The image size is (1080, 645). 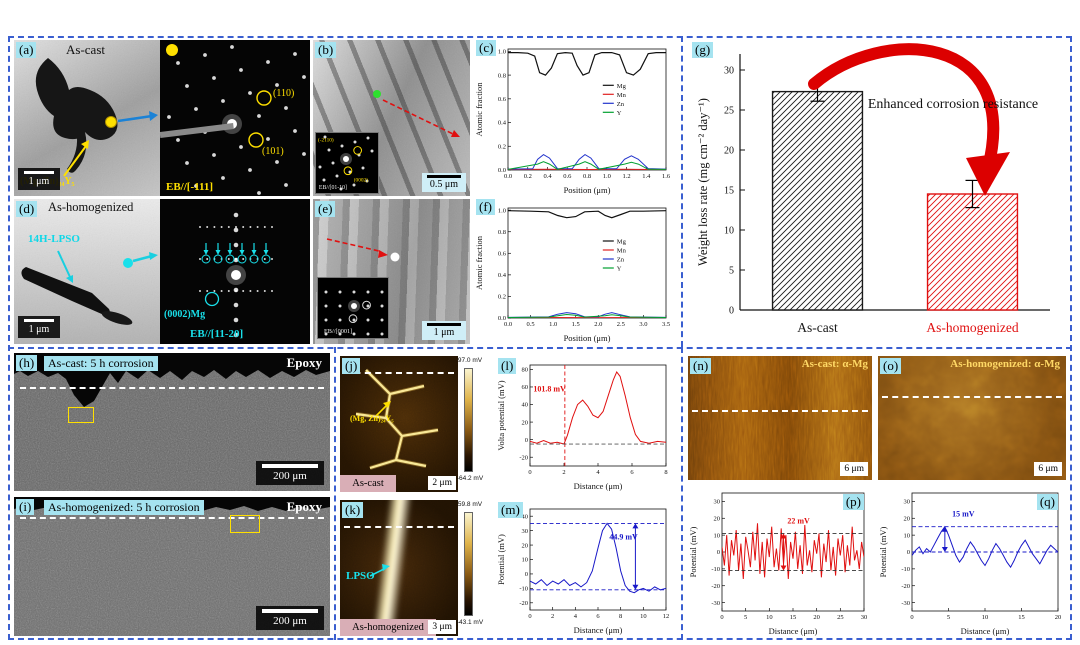 I want to click on inset-spot-label: (-2110), so click(x=326, y=140).